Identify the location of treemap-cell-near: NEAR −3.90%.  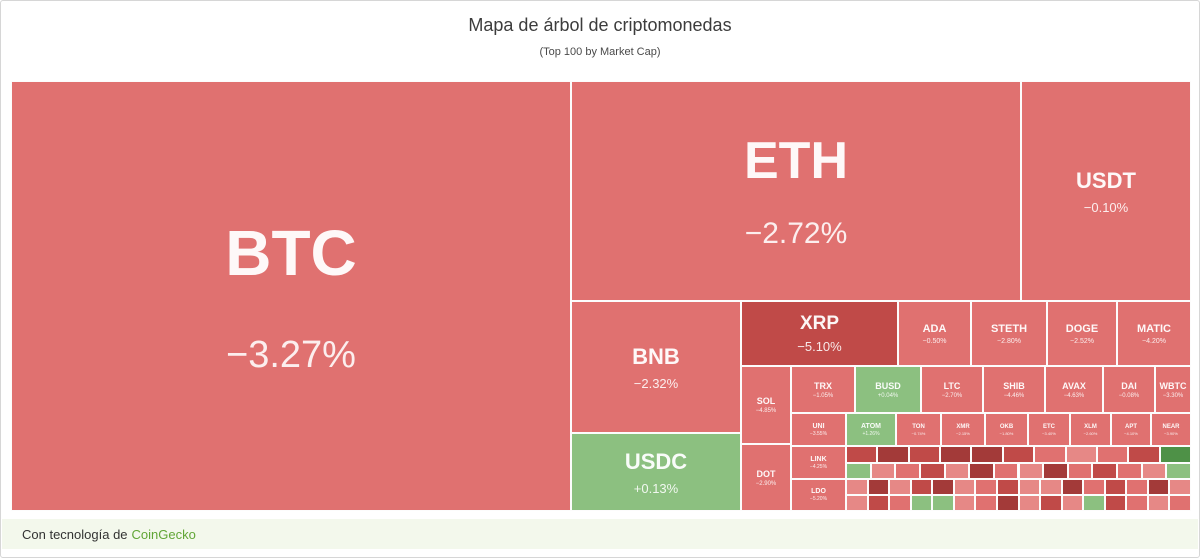
(1171, 429).